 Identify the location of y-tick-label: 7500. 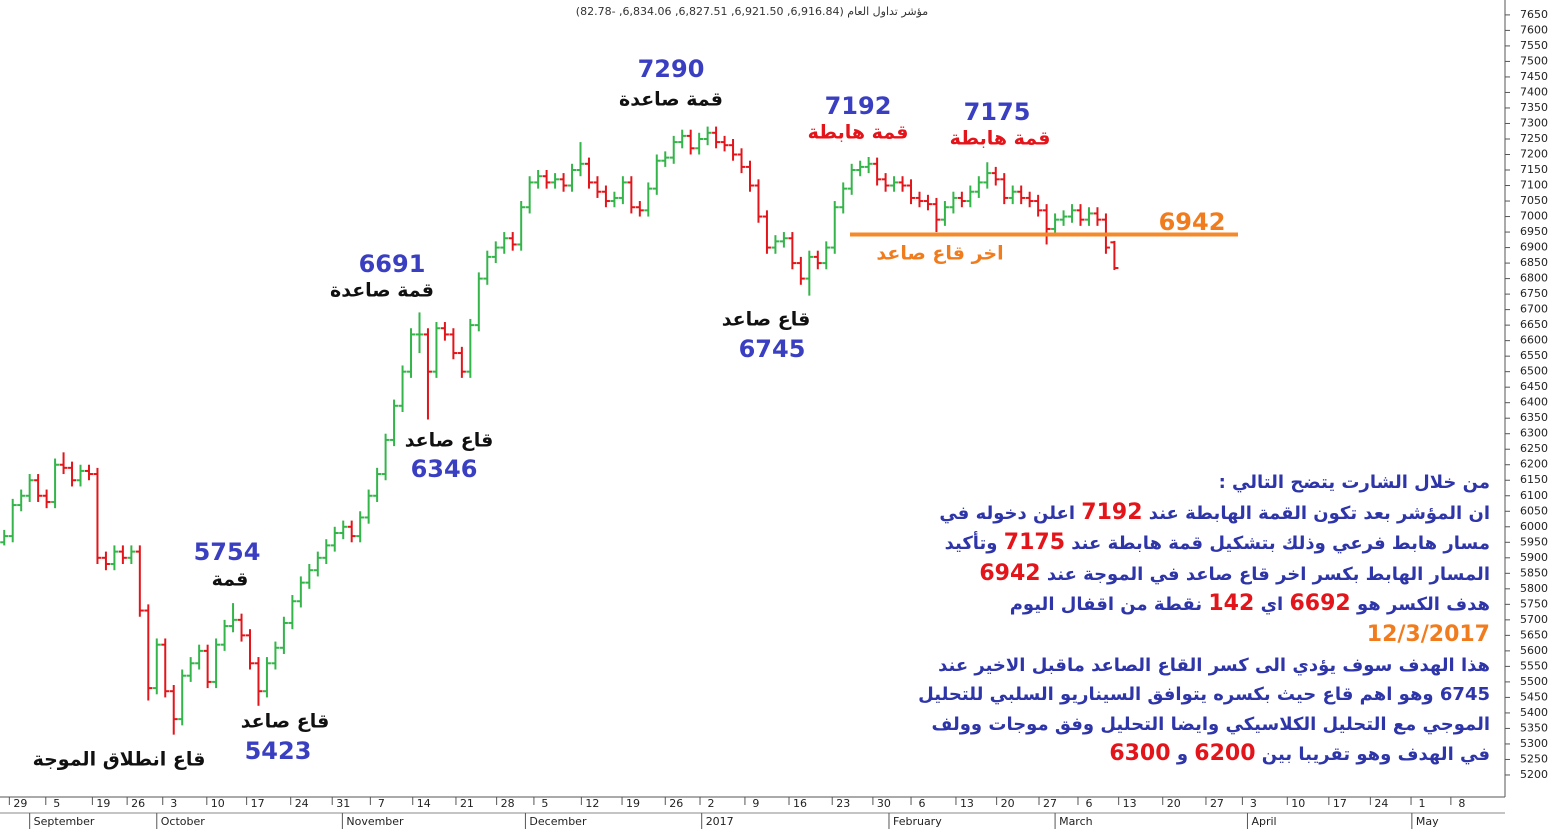
(1534, 60).